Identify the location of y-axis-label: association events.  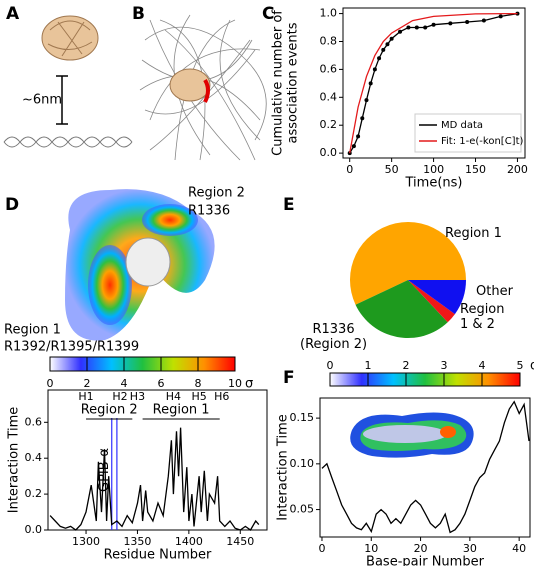
(293, 82).